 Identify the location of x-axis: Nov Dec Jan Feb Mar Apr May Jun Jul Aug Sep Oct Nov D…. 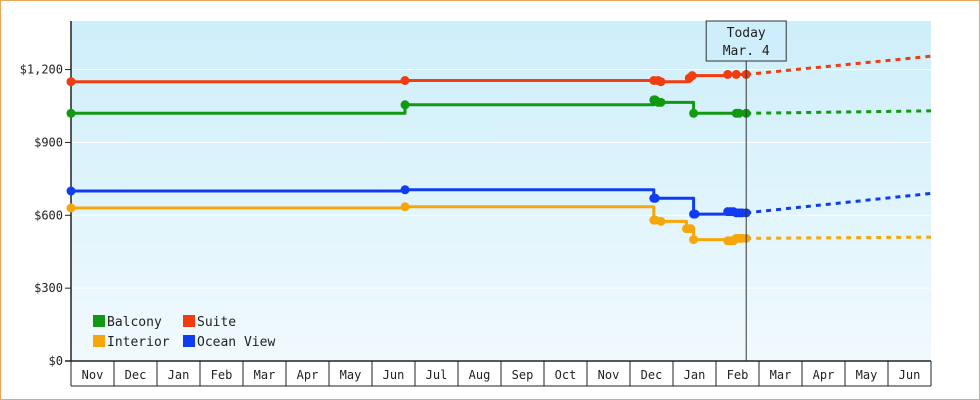
(498, 373).